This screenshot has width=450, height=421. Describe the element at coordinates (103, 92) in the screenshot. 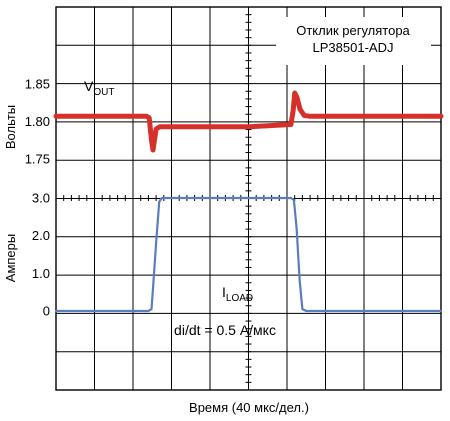

I see `series-label-vout-sub: OUT` at that location.